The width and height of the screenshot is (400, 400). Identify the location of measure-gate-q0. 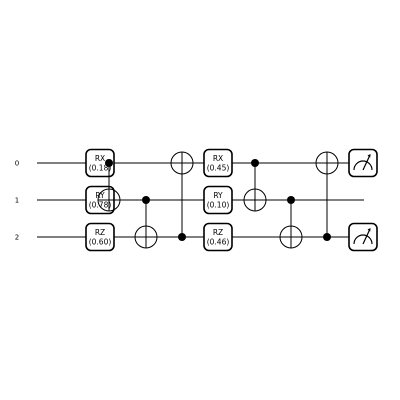
(363, 163).